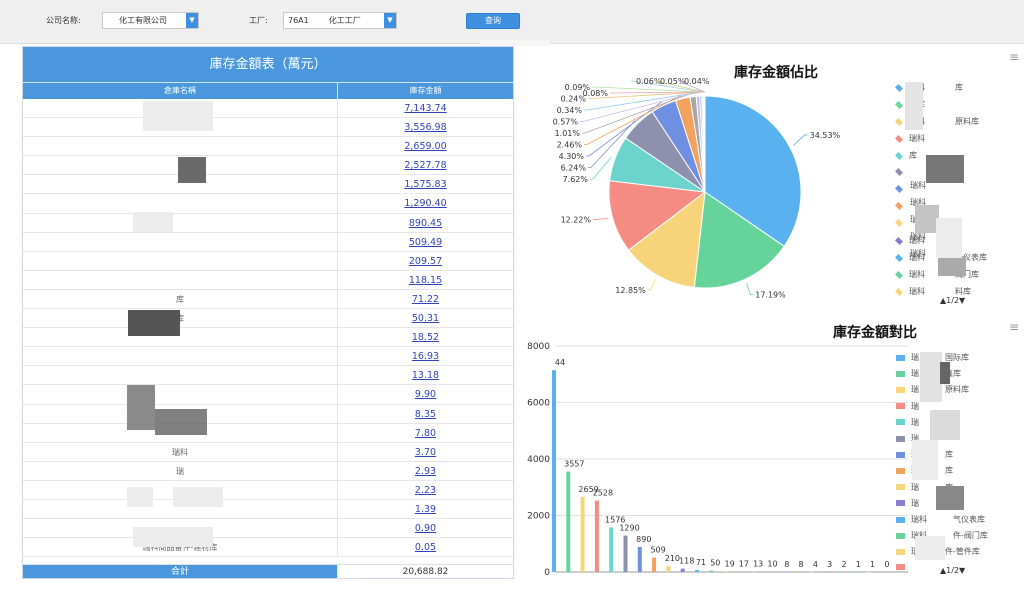 The height and width of the screenshot is (593, 1024). Describe the element at coordinates (932, 389) in the screenshot. I see `bar-legend-item: 瑞 原料库` at that location.